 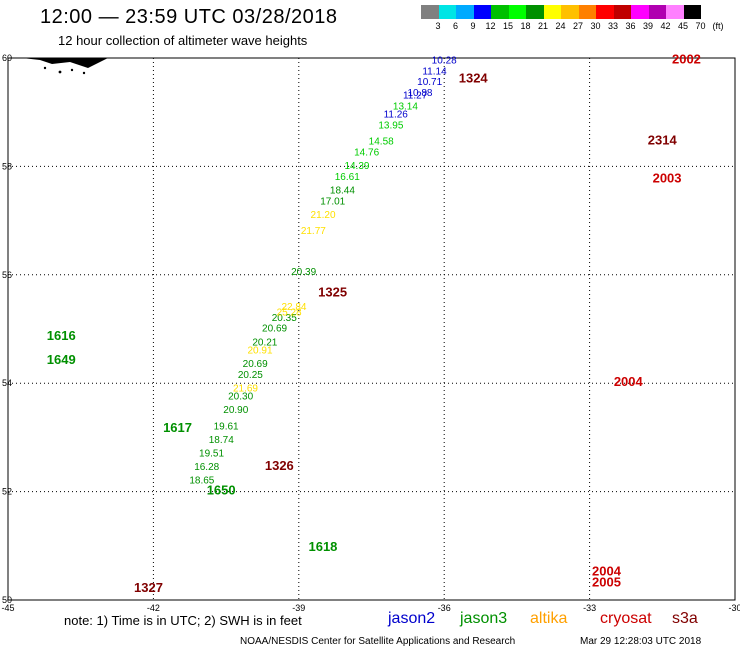 I want to click on wave-height-value: 22.84, so click(x=293, y=307).